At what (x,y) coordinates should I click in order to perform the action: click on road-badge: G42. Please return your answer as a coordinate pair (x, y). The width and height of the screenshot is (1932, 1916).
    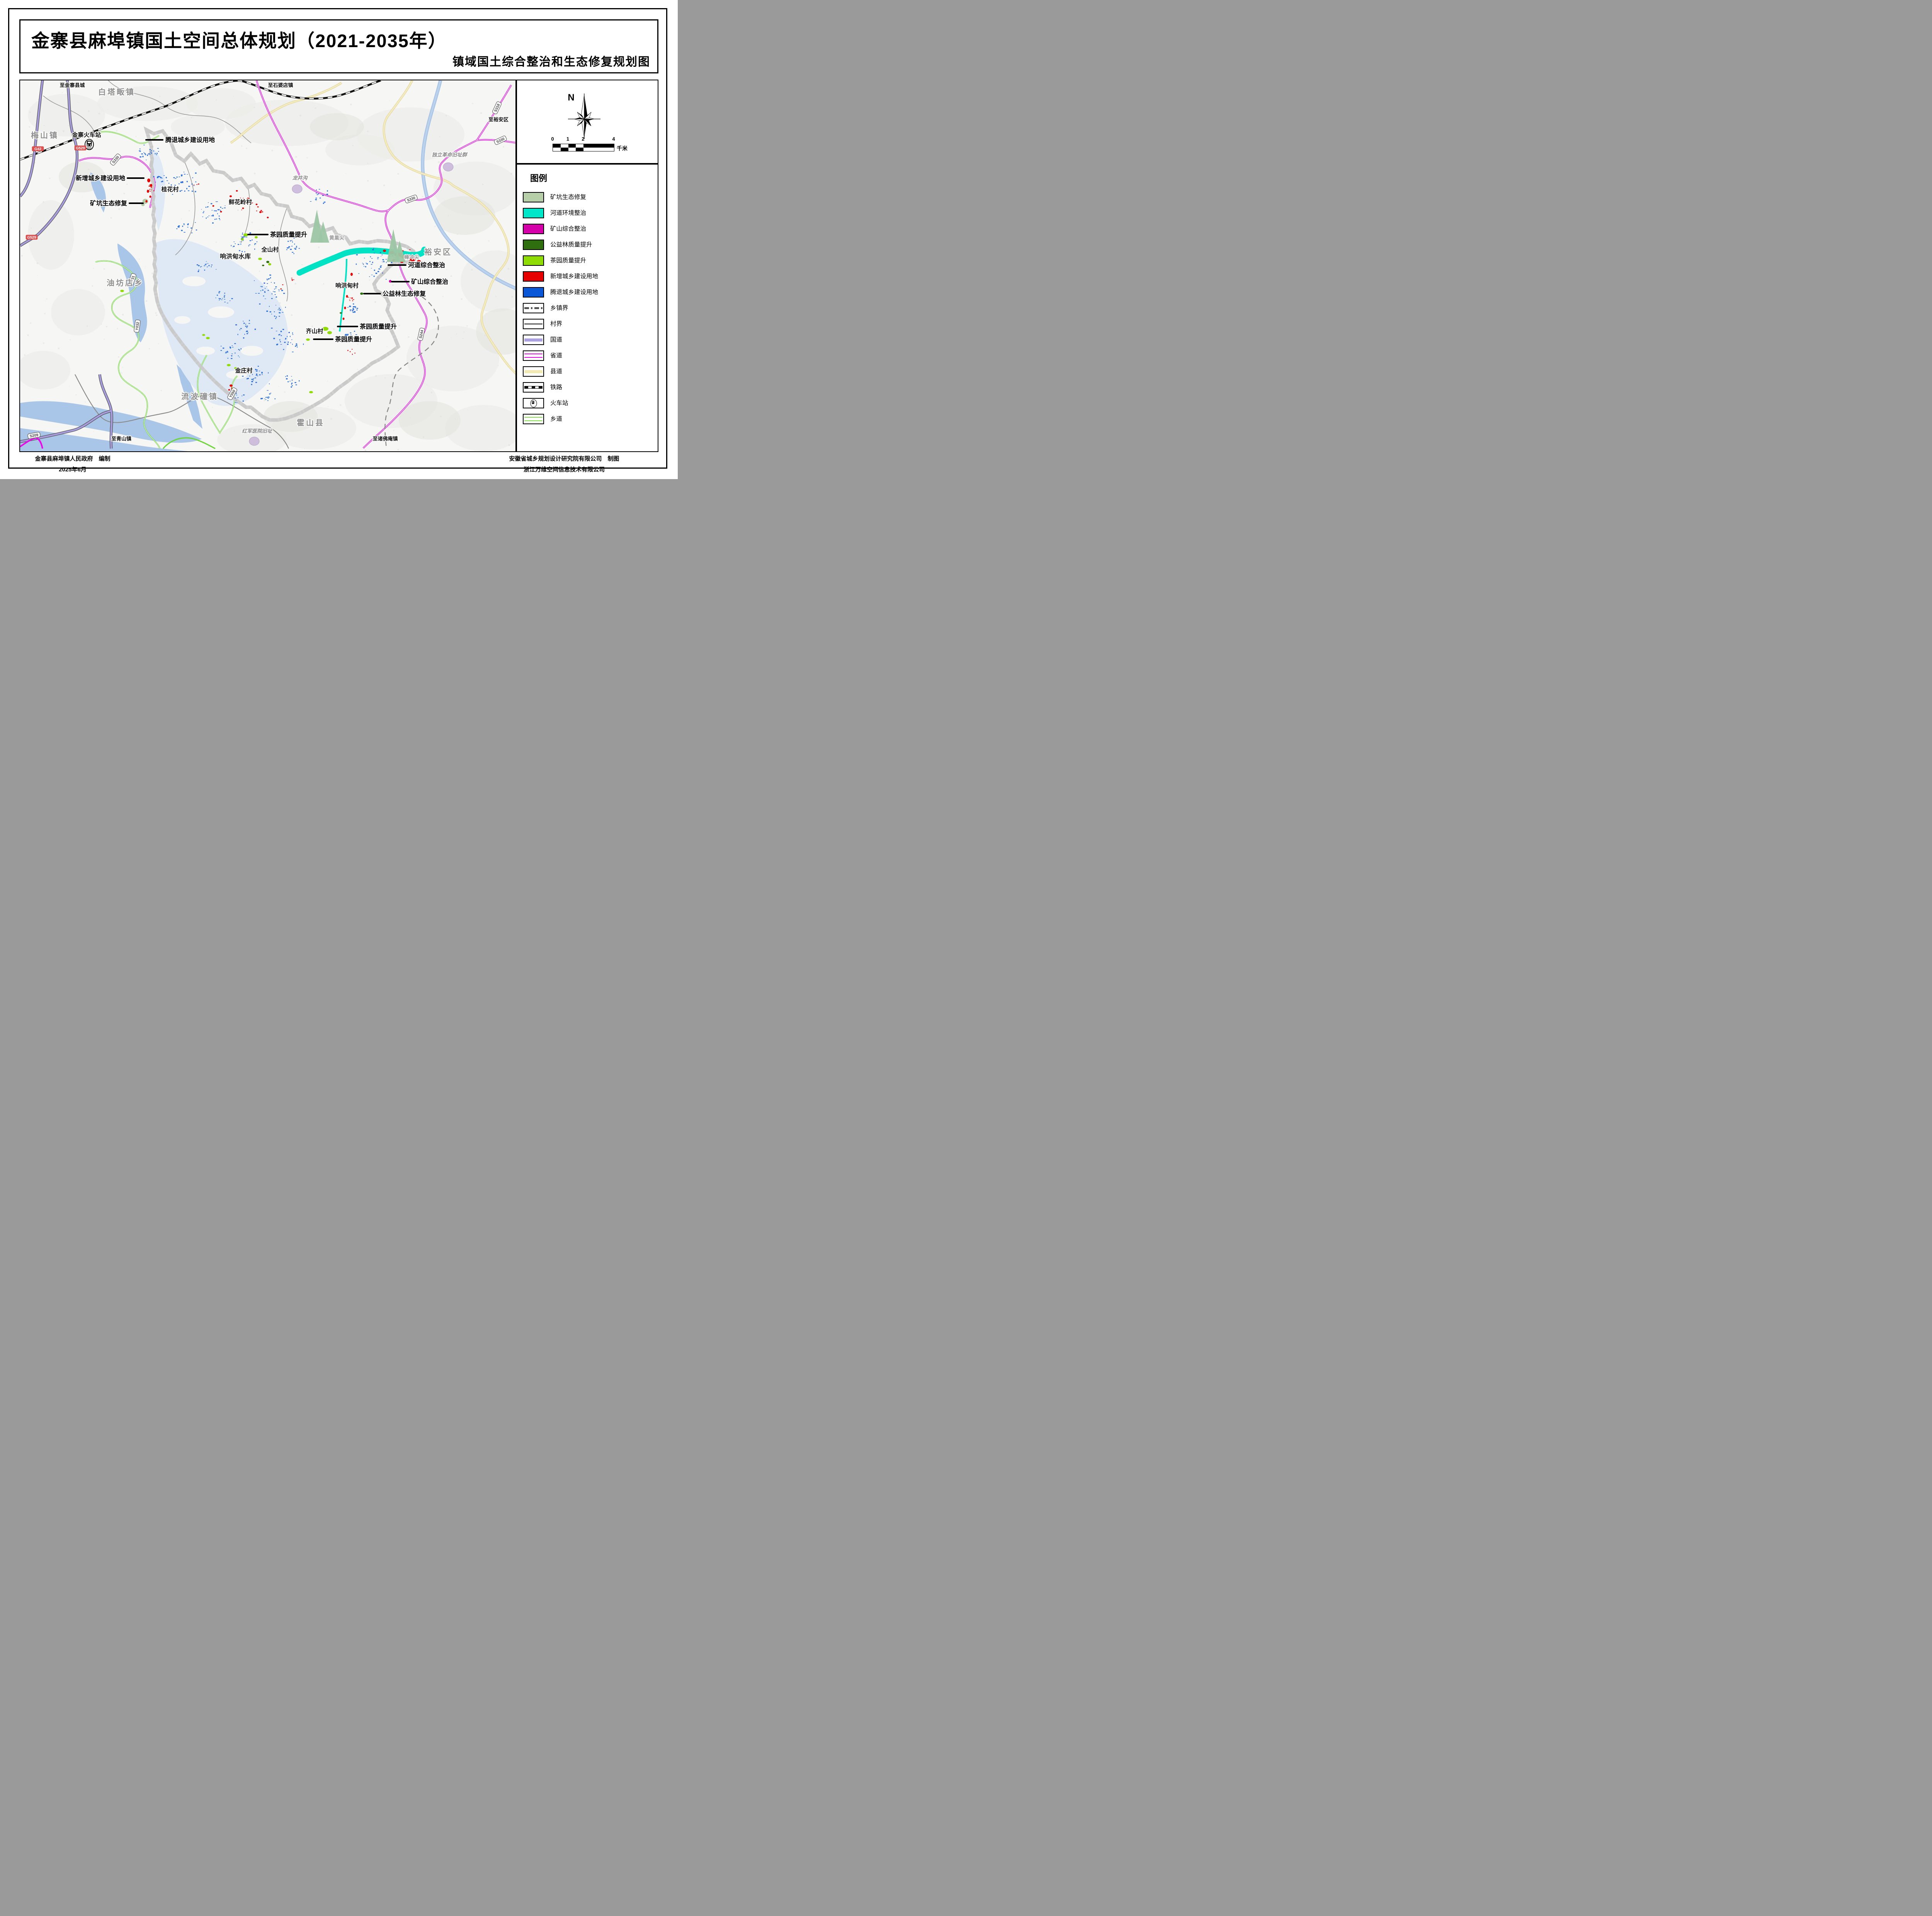
    Looking at the image, I should click on (38, 148).